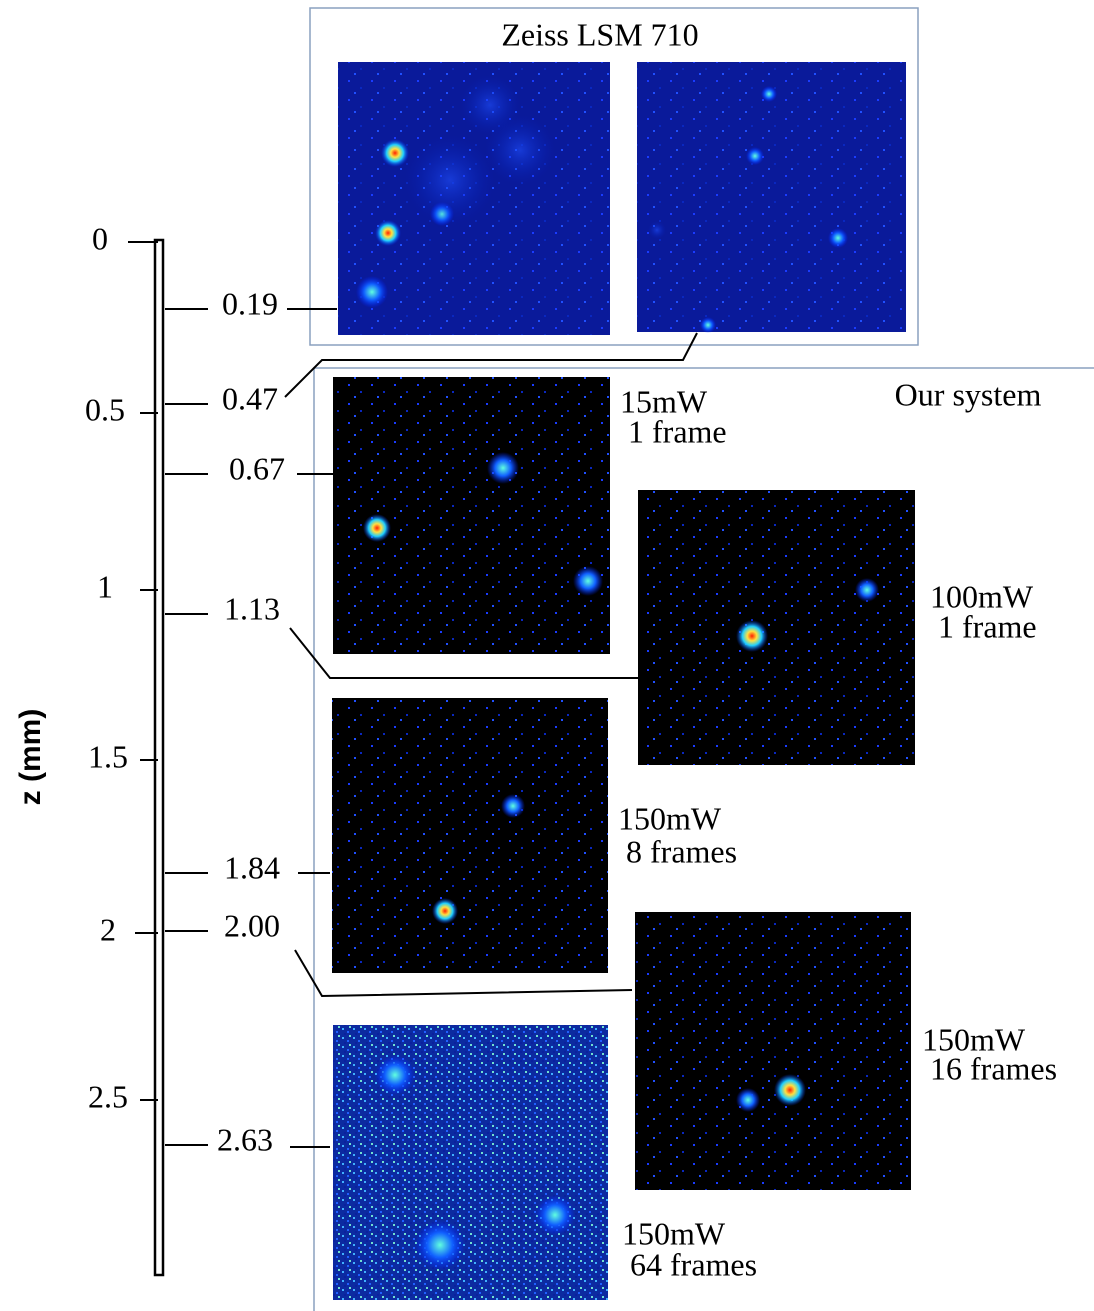  Describe the element at coordinates (993, 1068) in the screenshot. I see `panel-frames: 16 frames` at that location.